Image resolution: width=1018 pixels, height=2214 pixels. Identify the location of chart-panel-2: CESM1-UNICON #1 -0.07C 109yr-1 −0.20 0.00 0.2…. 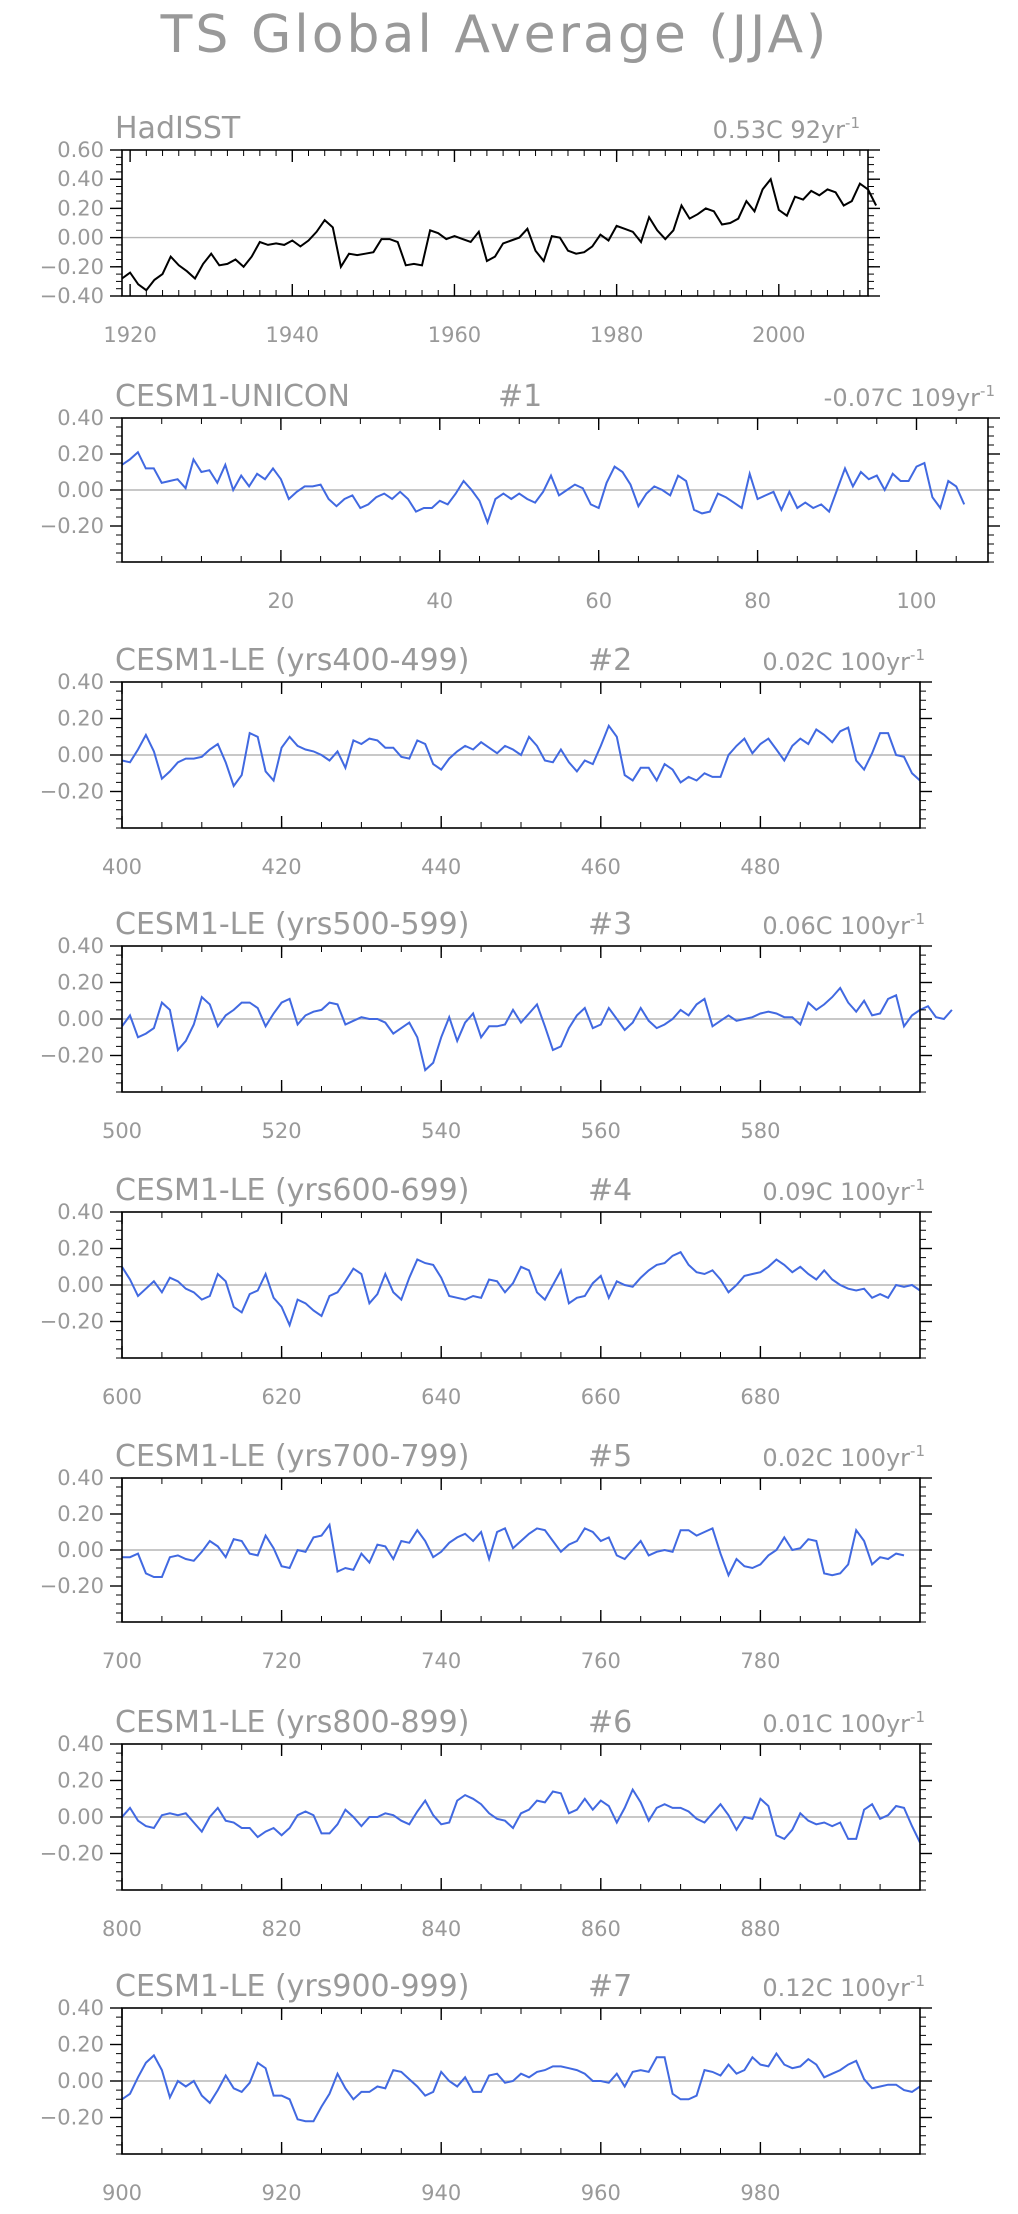
(520, 496).